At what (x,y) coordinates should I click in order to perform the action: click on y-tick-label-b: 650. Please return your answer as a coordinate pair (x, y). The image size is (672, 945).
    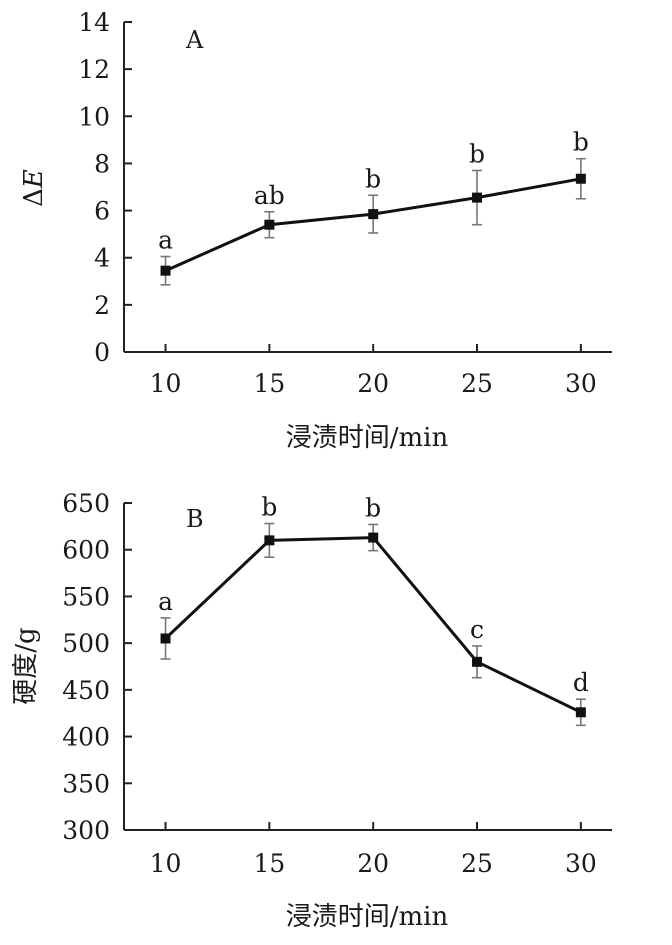
    Looking at the image, I should click on (86, 503).